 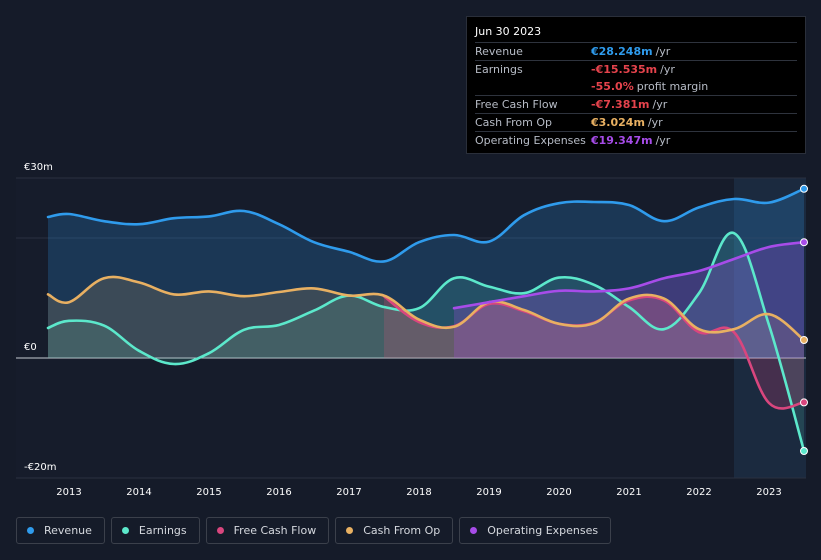 What do you see at coordinates (350, 530) in the screenshot?
I see `cash-from-op-dot-icon` at bounding box center [350, 530].